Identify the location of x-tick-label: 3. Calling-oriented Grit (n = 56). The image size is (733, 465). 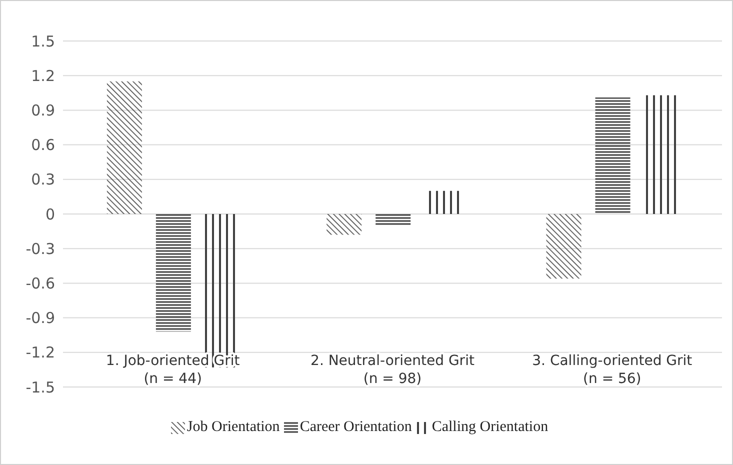
(612, 370).